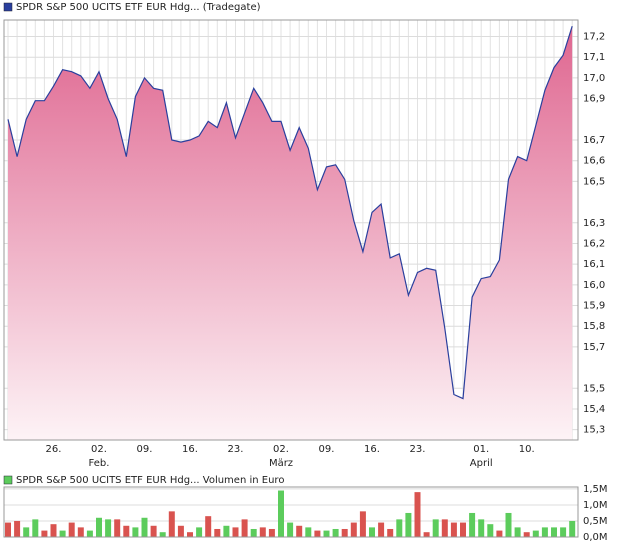  I want to click on y-tick-label: 1,5M, so click(595, 489).